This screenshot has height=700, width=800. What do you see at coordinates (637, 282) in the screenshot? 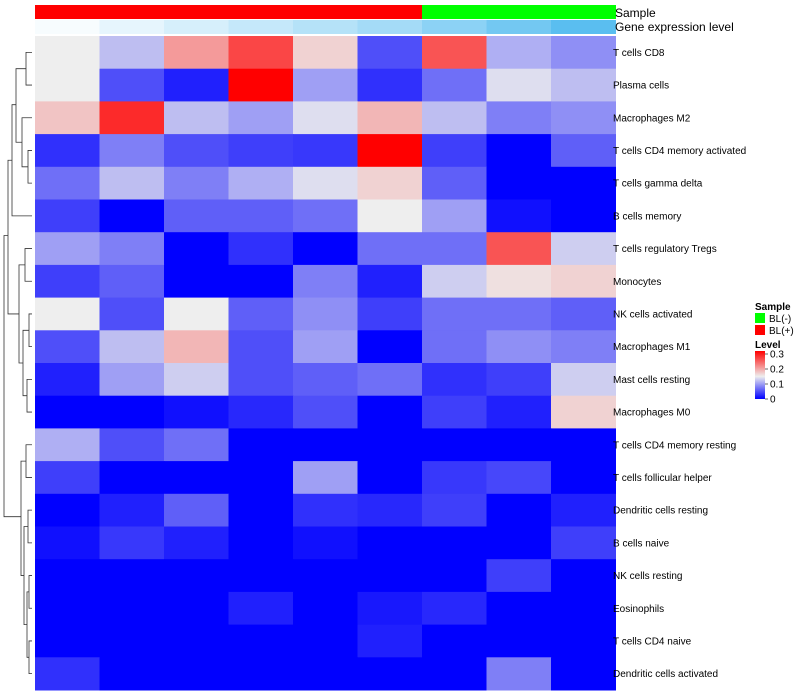
I see `row-label: Monocytes` at bounding box center [637, 282].